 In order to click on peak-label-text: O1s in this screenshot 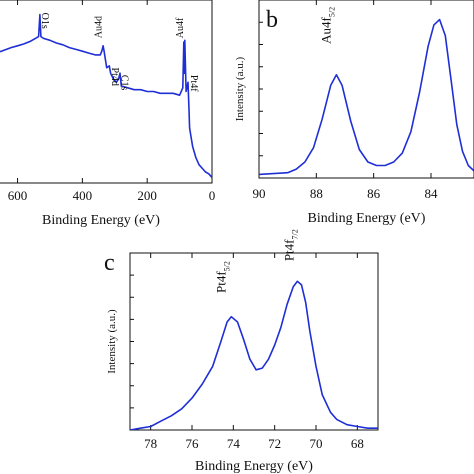, I will do `click(44, 21)`.